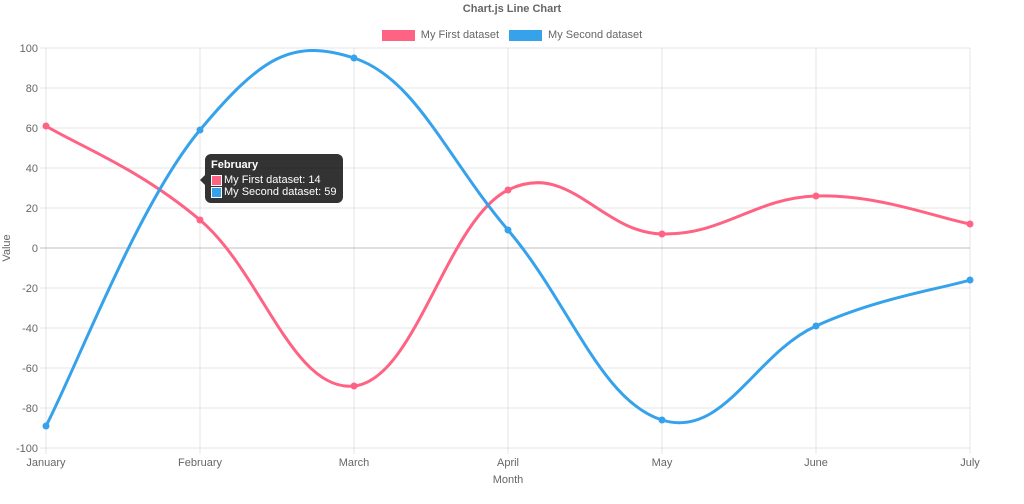 This screenshot has width=1024, height=504. What do you see at coordinates (512, 9) in the screenshot?
I see `chart-title: Chart.js Line Chart` at bounding box center [512, 9].